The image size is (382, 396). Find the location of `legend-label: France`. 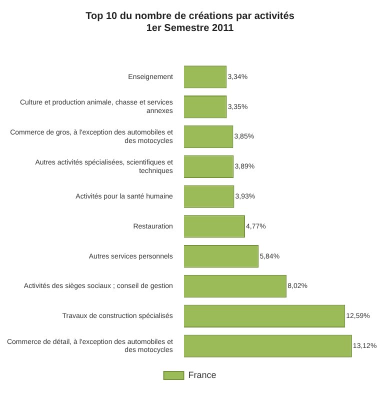

legend-label: France is located at coordinates (202, 375).